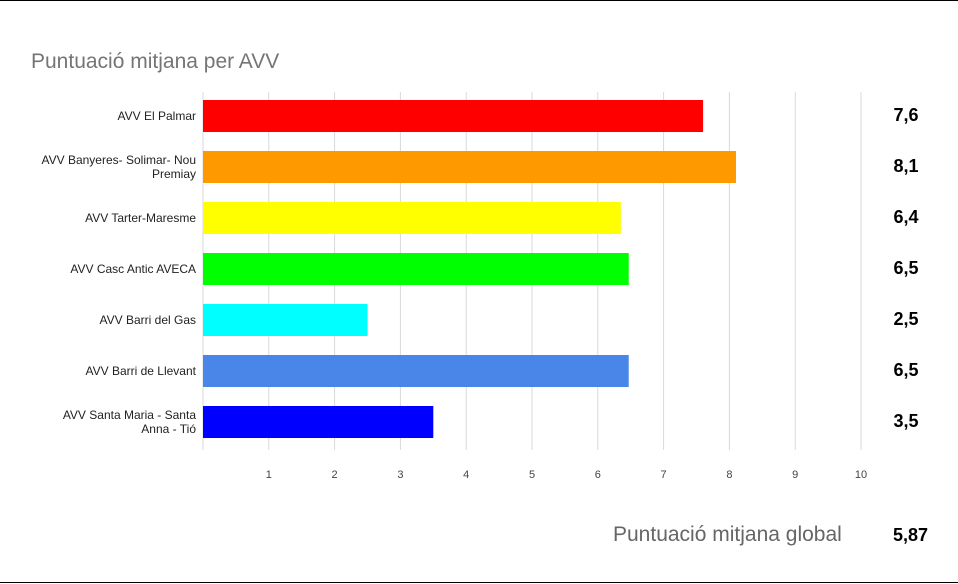  Describe the element at coordinates (861, 475) in the screenshot. I see `x-tick-label: 10` at that location.